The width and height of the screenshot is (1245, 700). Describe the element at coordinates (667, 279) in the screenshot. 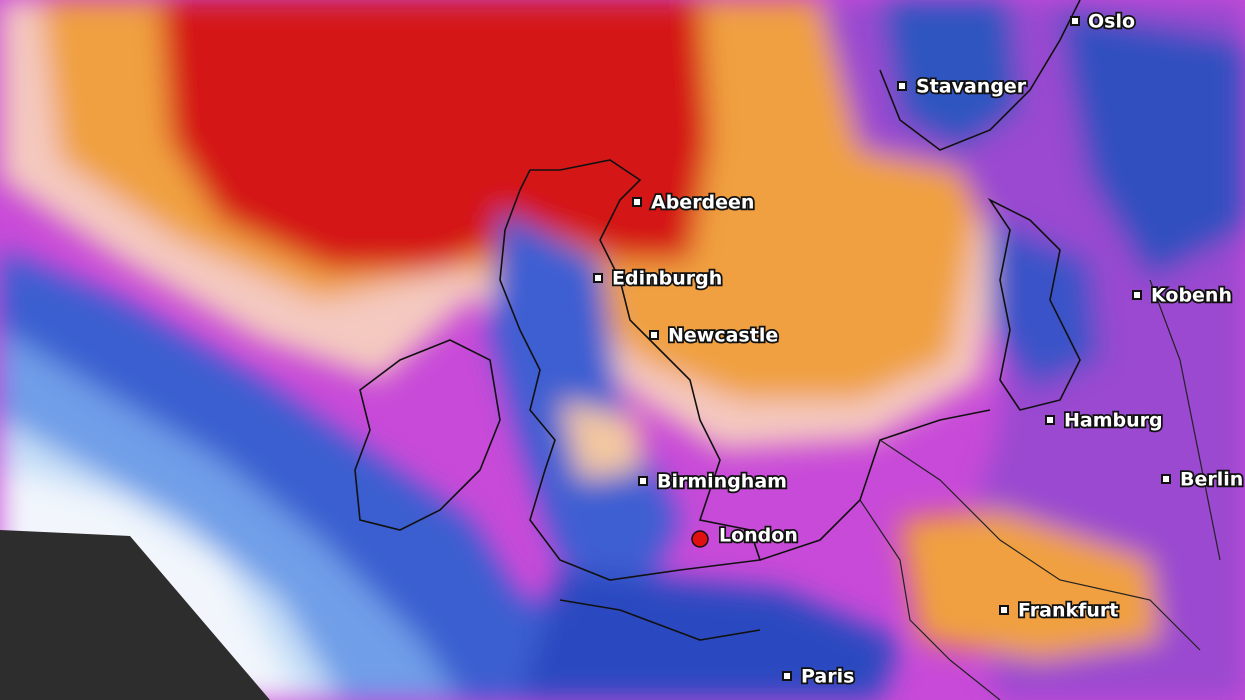

I see `city-label: Edinburgh` at that location.